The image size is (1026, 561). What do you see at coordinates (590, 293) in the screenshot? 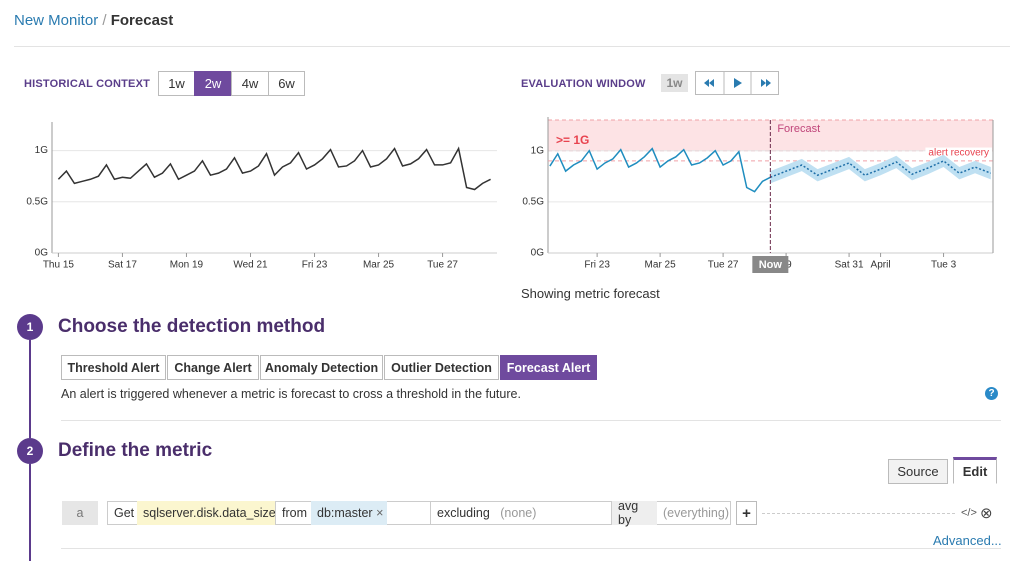
I see `caption: Showing metric forecast` at bounding box center [590, 293].